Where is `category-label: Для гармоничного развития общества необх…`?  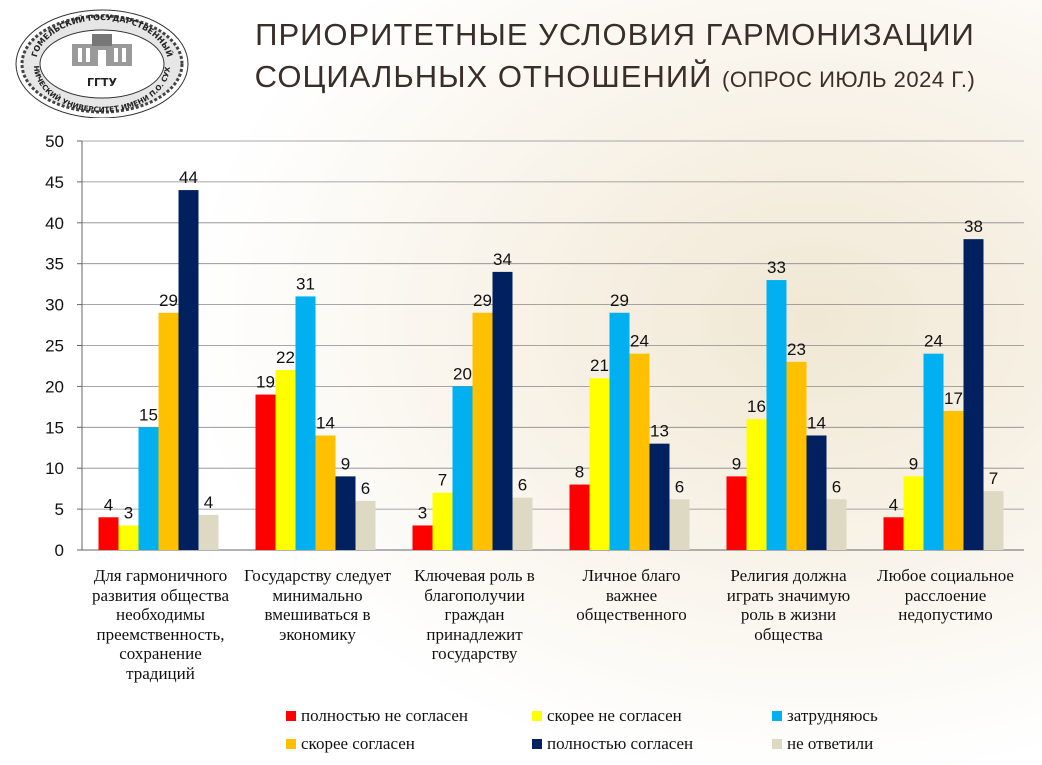 category-label: Для гармоничного развития общества необх… is located at coordinates (160, 624).